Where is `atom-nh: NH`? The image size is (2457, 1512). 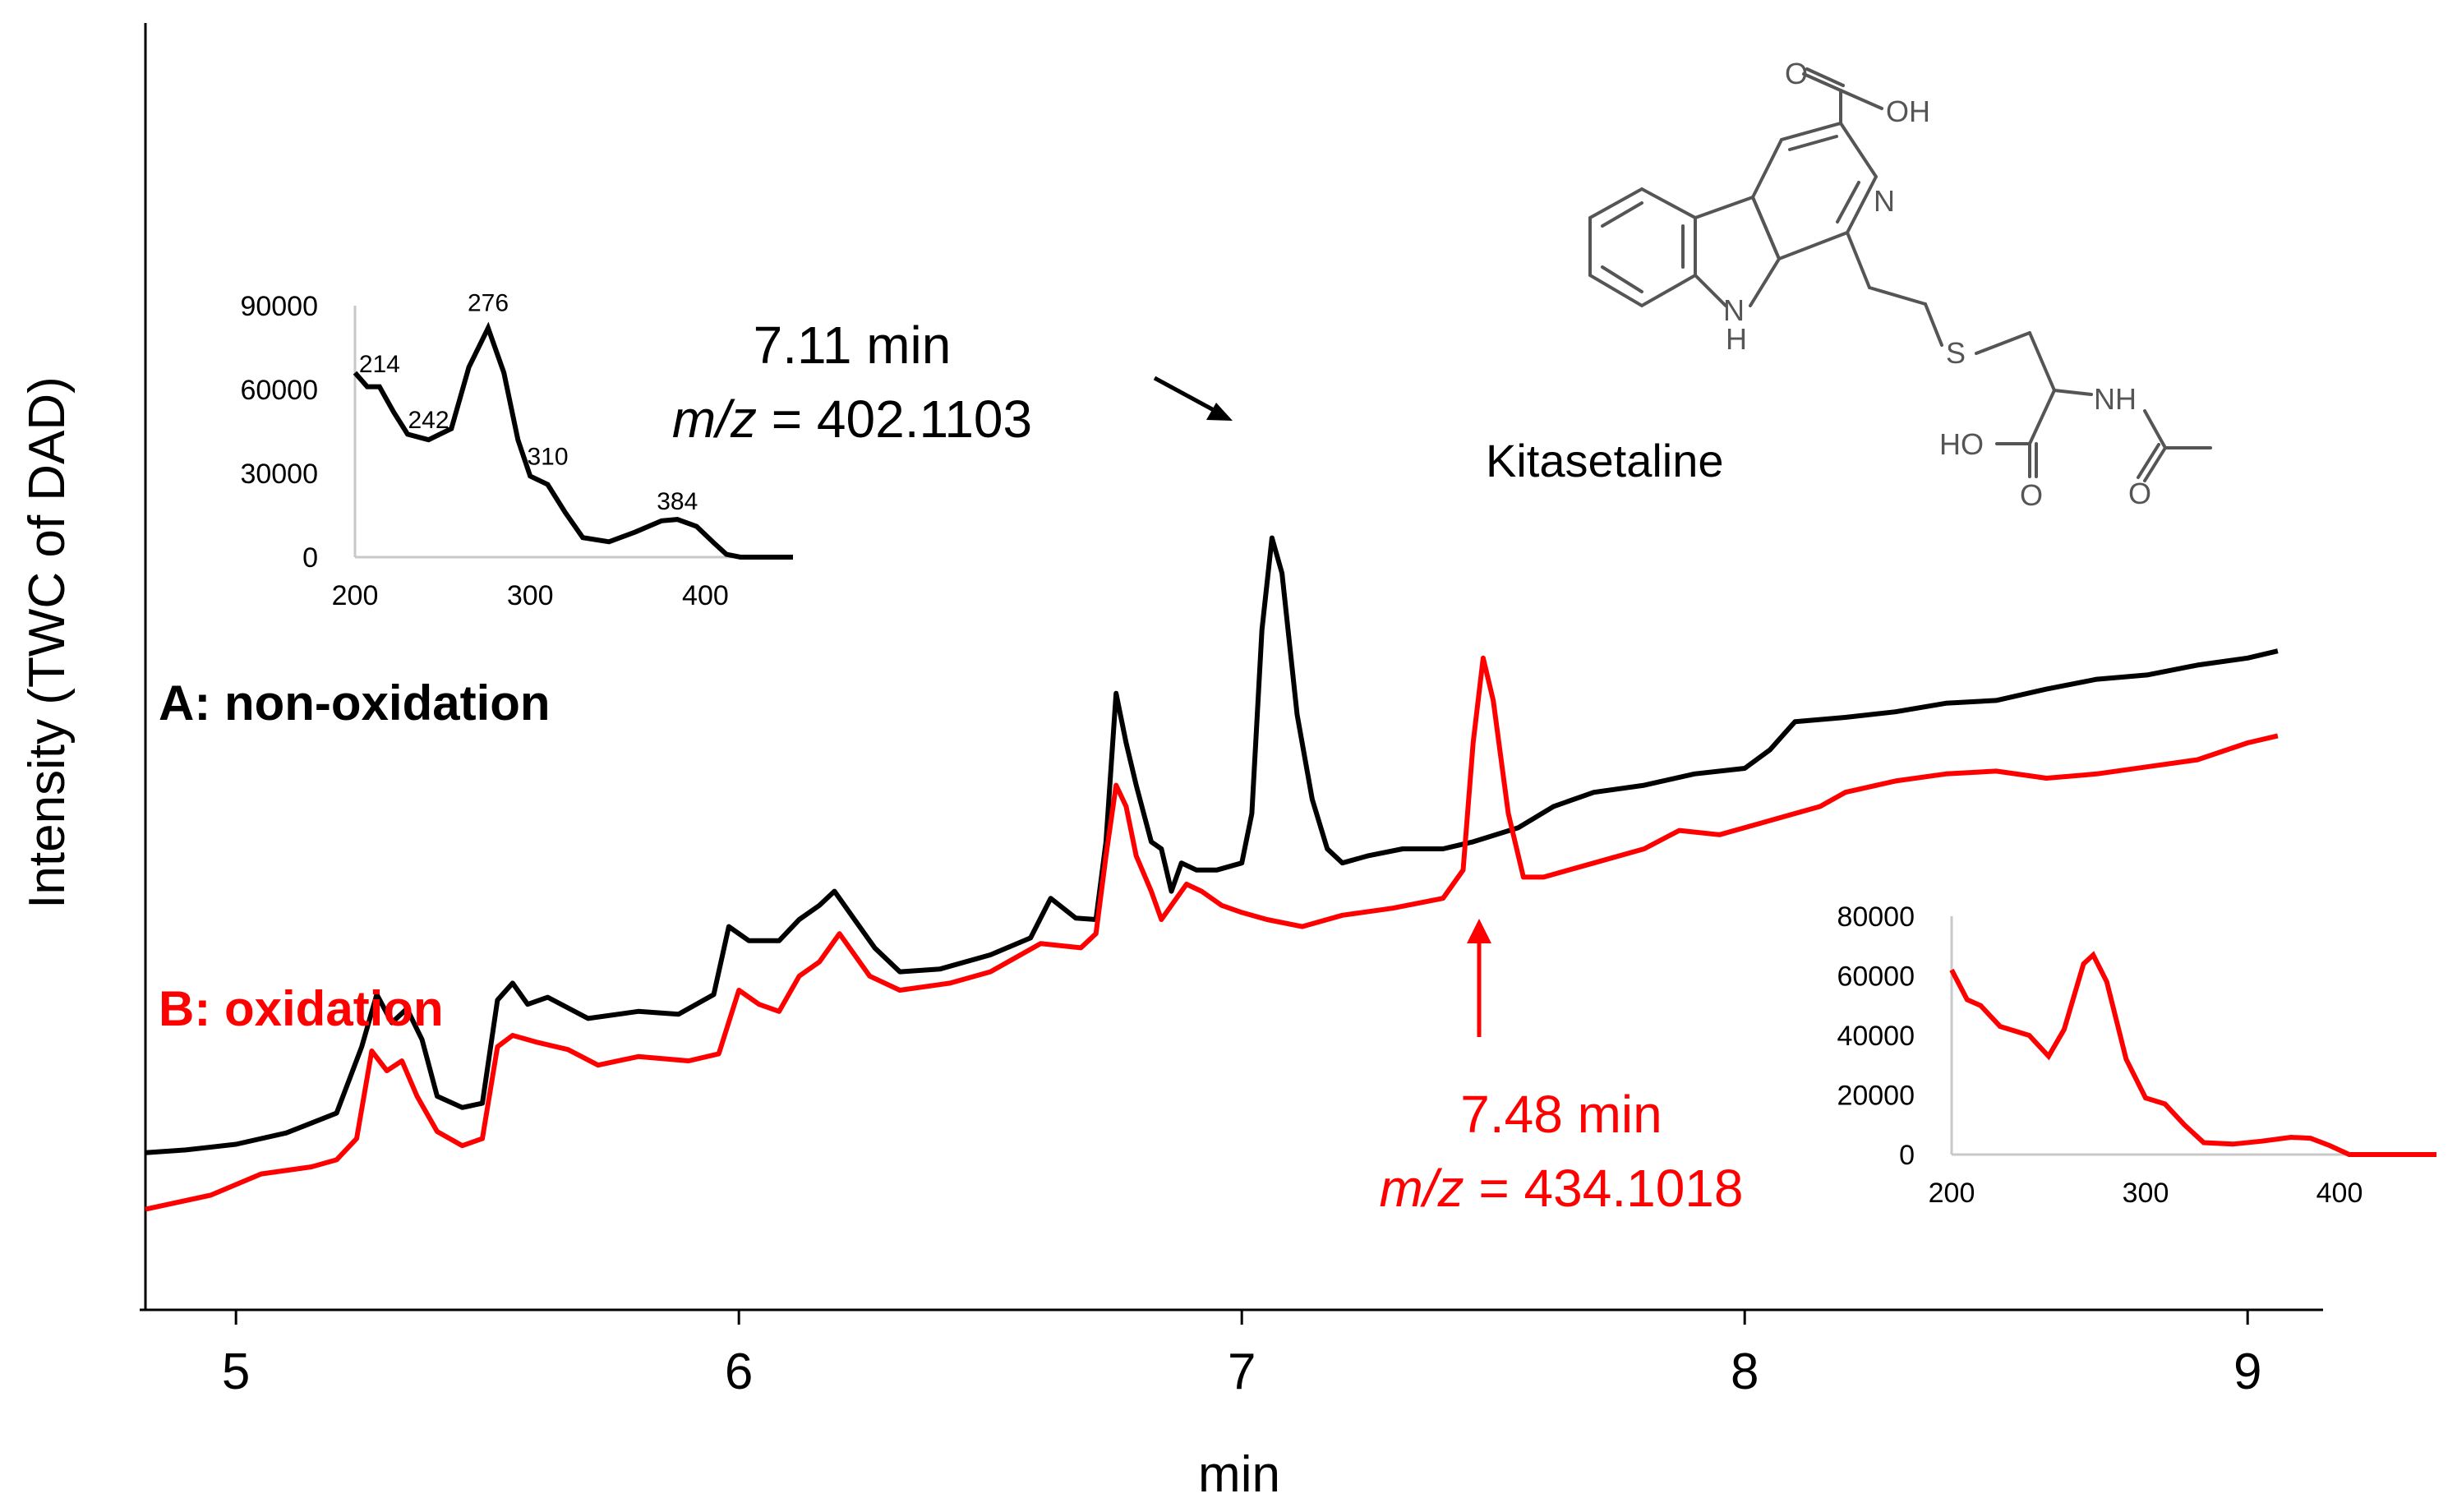
atom-nh: NH is located at coordinates (2116, 399).